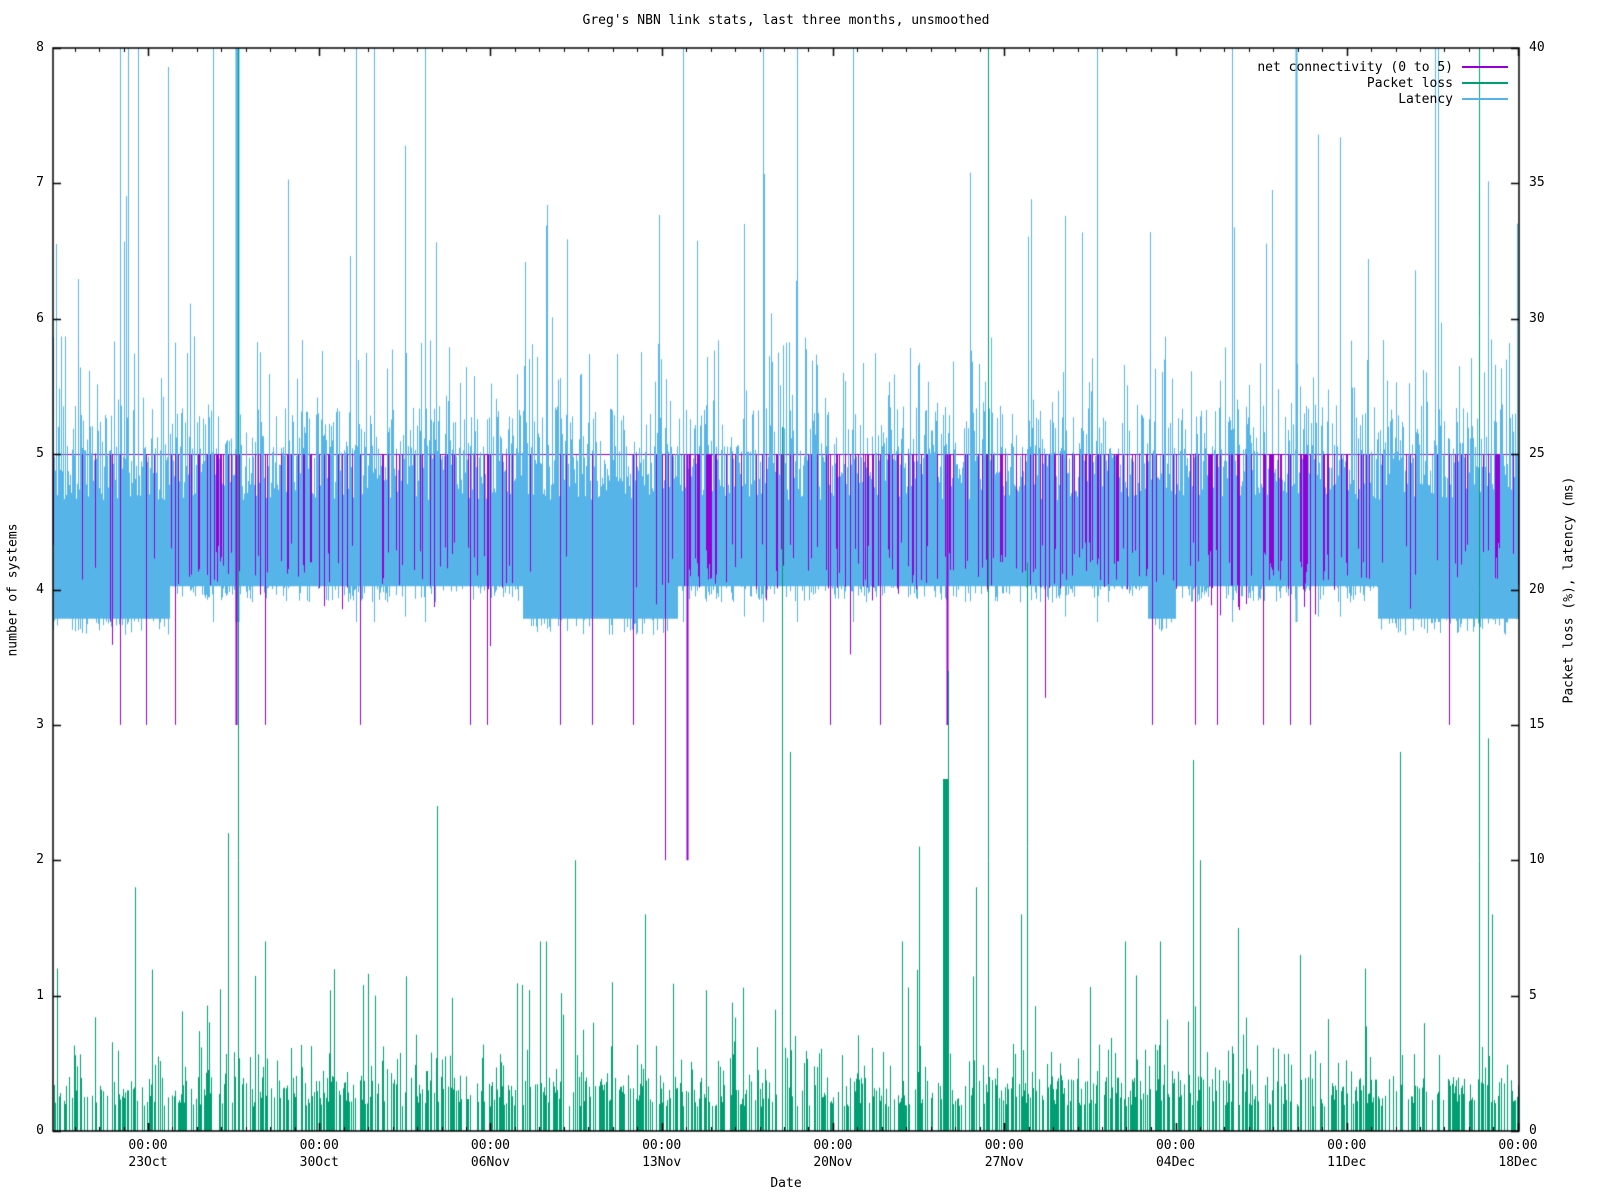 This screenshot has height=1200, width=1600. What do you see at coordinates (40, 724) in the screenshot?
I see `y-left-tick-label: 3` at bounding box center [40, 724].